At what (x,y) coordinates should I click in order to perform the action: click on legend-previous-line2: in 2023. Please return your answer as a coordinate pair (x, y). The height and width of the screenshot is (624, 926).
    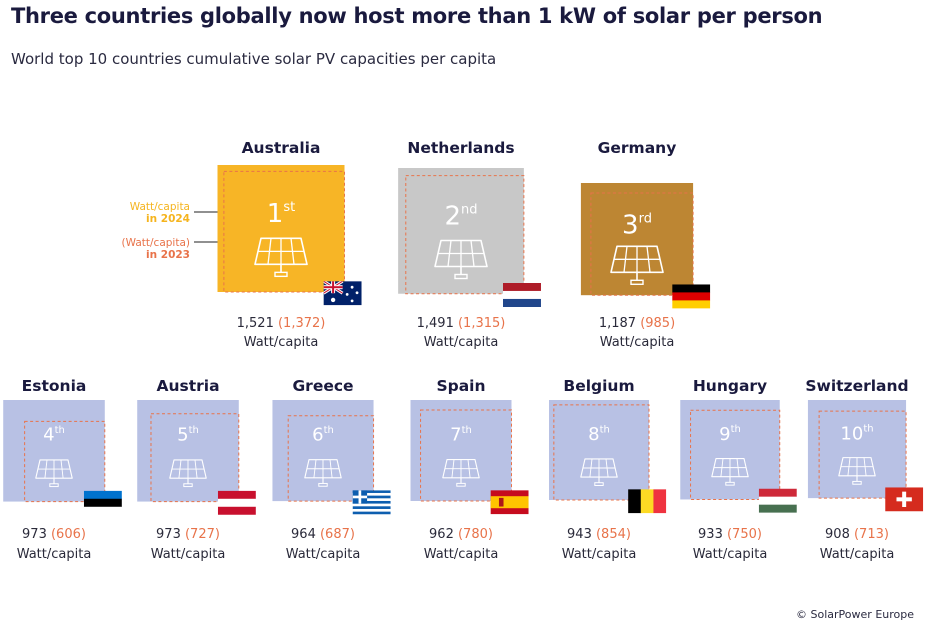
    Looking at the image, I should click on (168, 255).